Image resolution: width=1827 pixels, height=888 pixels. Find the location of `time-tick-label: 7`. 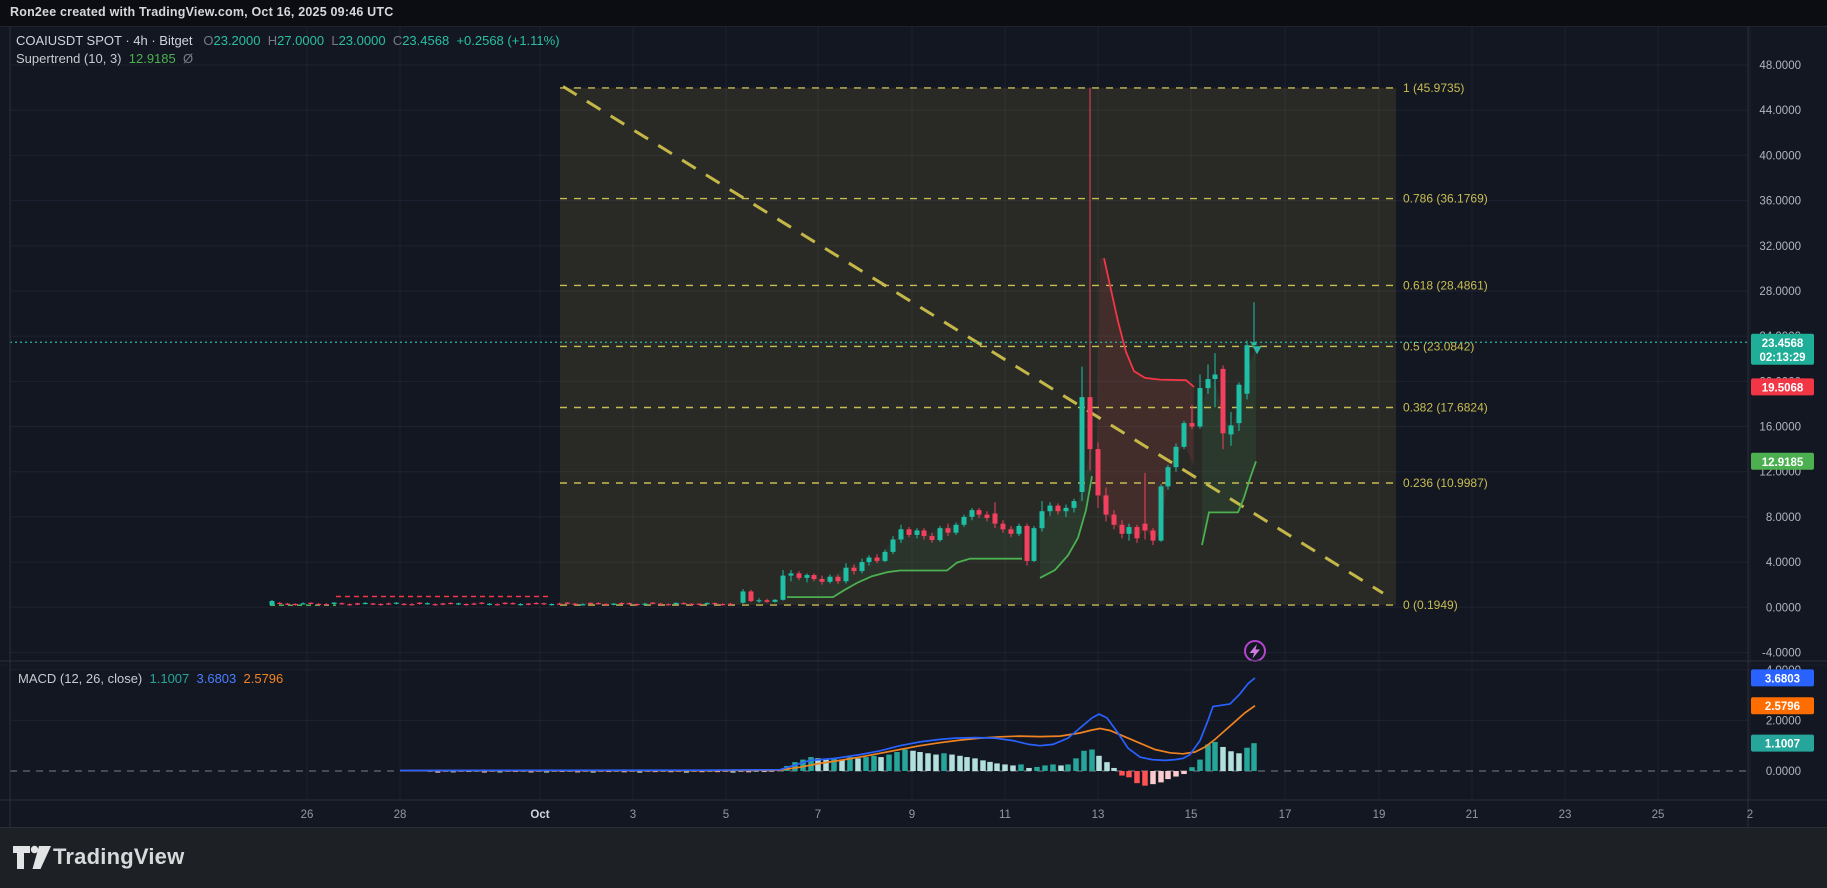

time-tick-label: 7 is located at coordinates (818, 815).